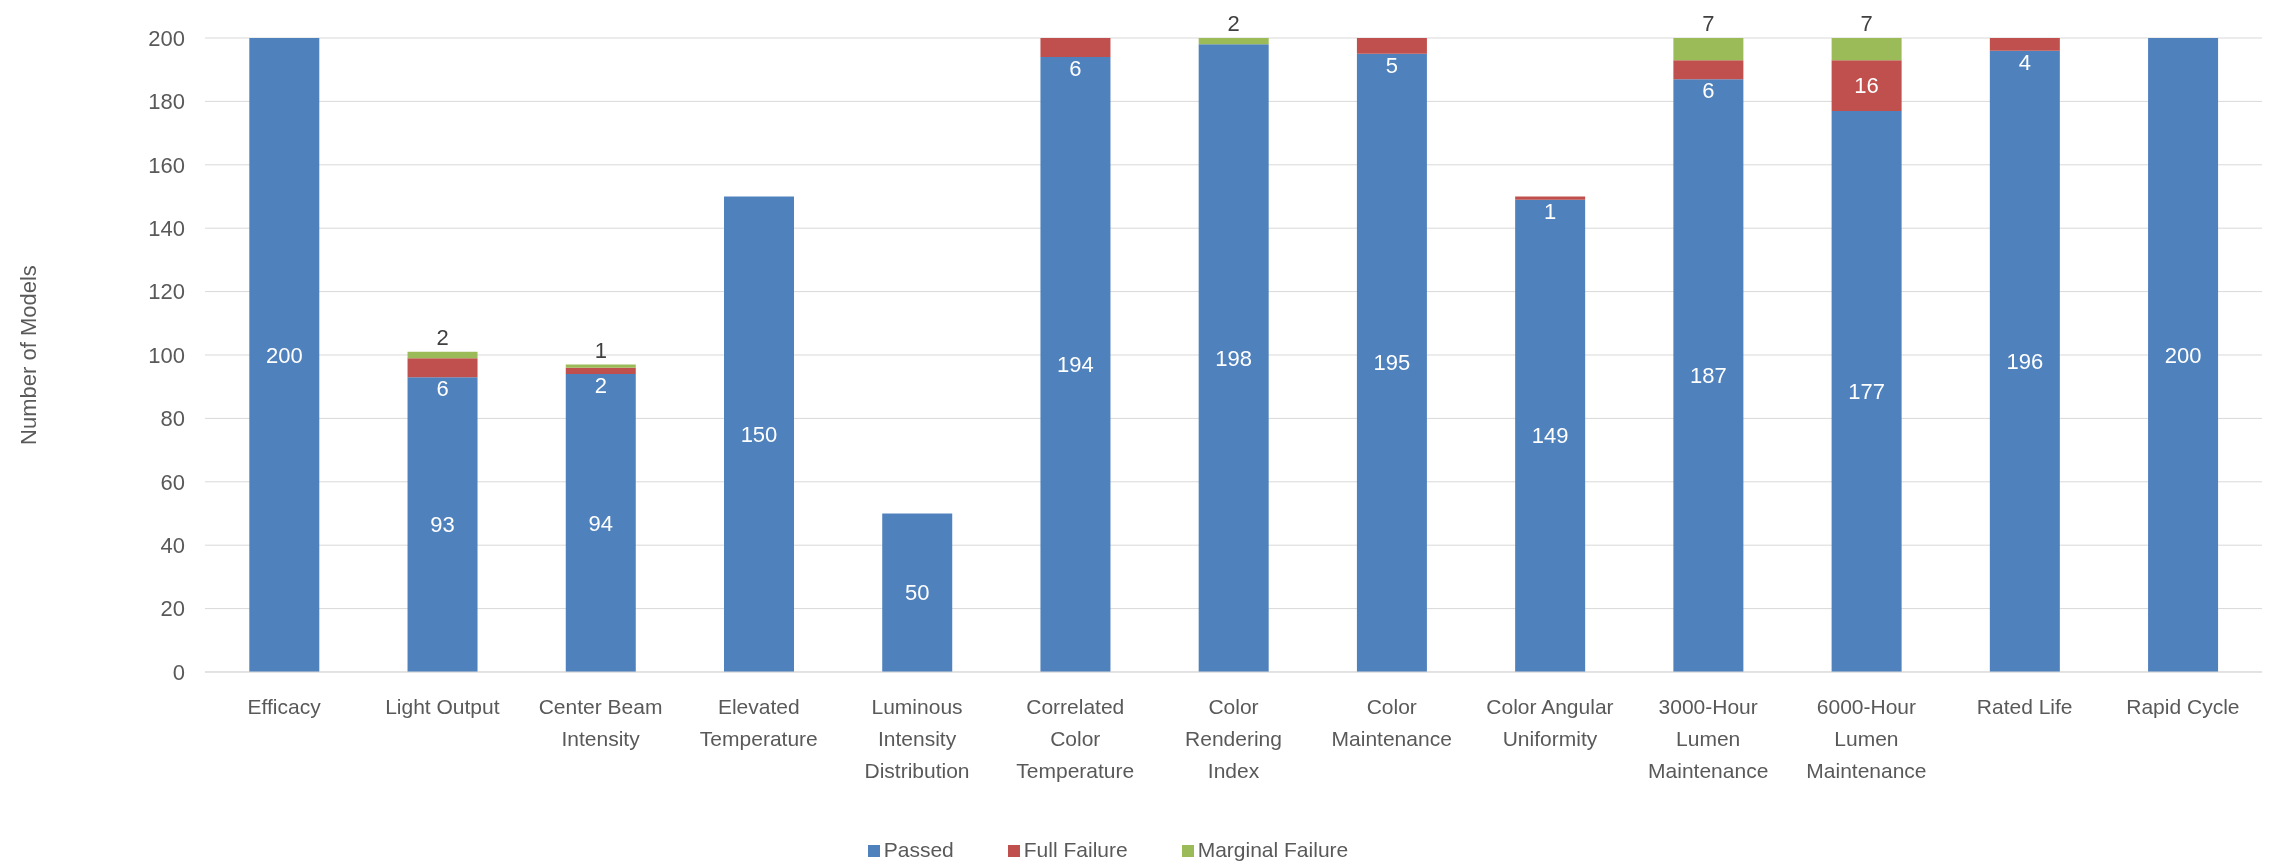  I want to click on y-tick-label: 0, so click(178, 672).